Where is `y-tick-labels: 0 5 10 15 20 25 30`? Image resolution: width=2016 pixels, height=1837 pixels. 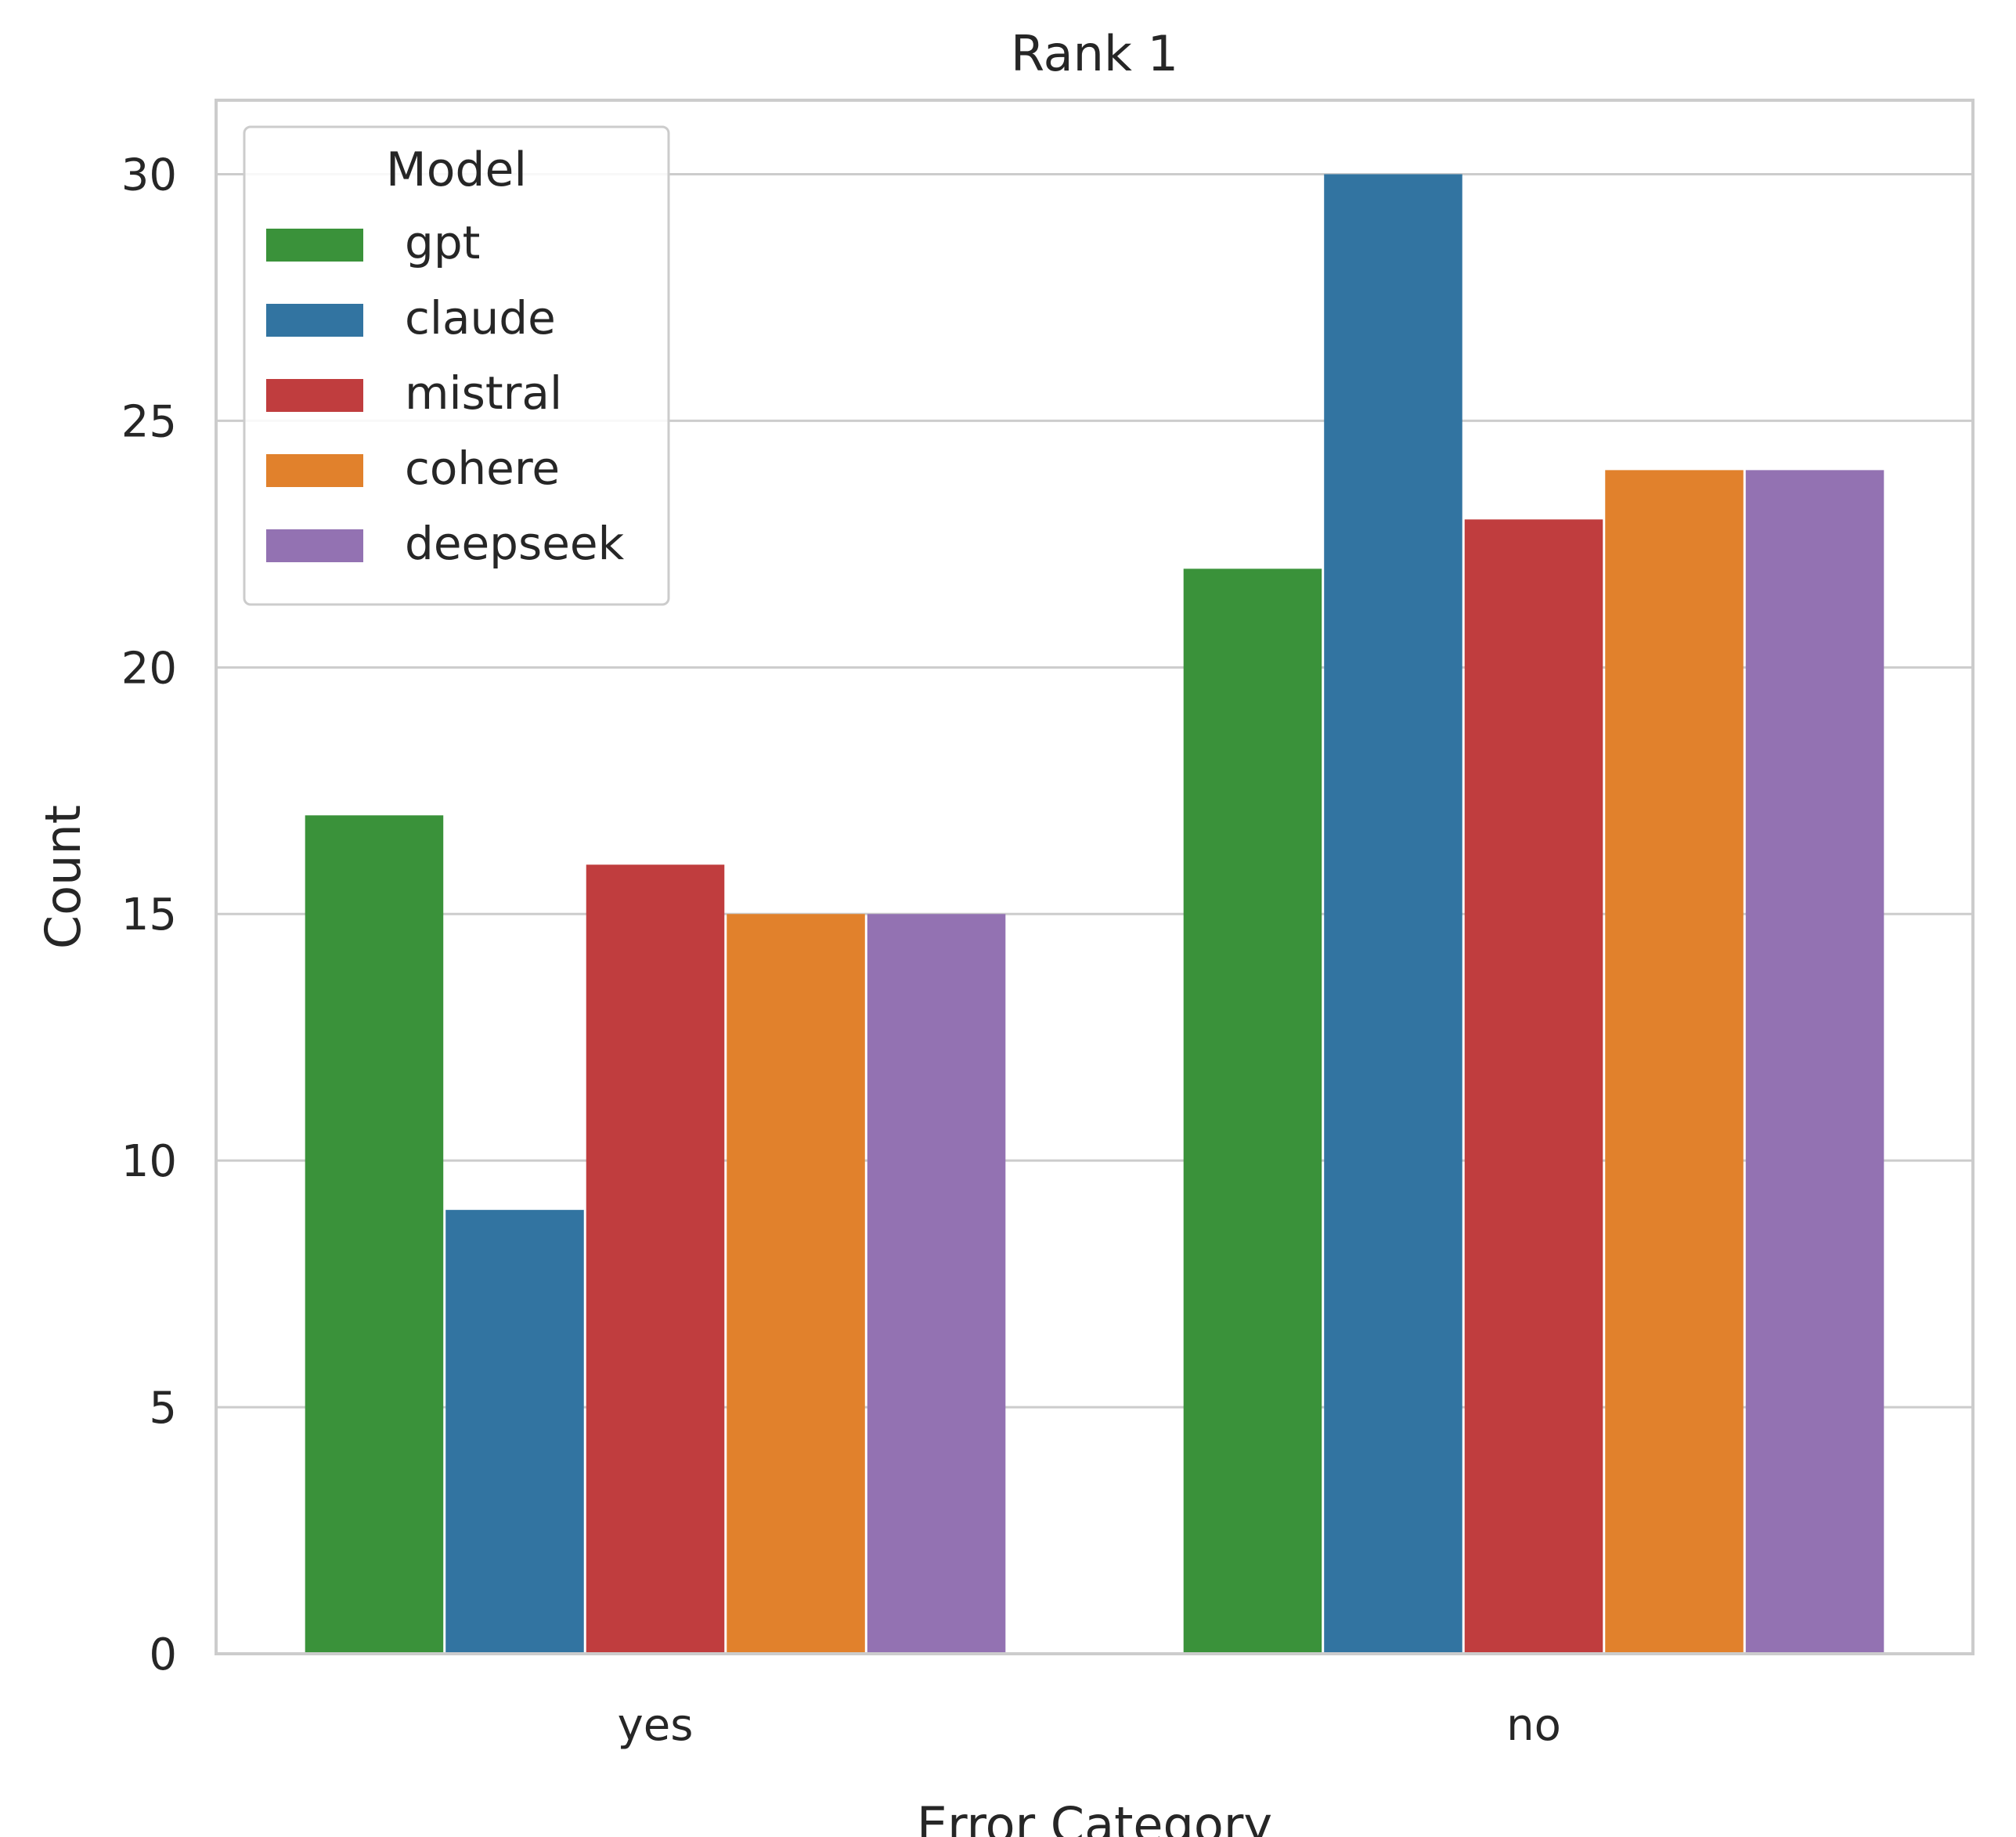 y-tick-labels: 0 5 10 15 20 25 30 is located at coordinates (149, 915).